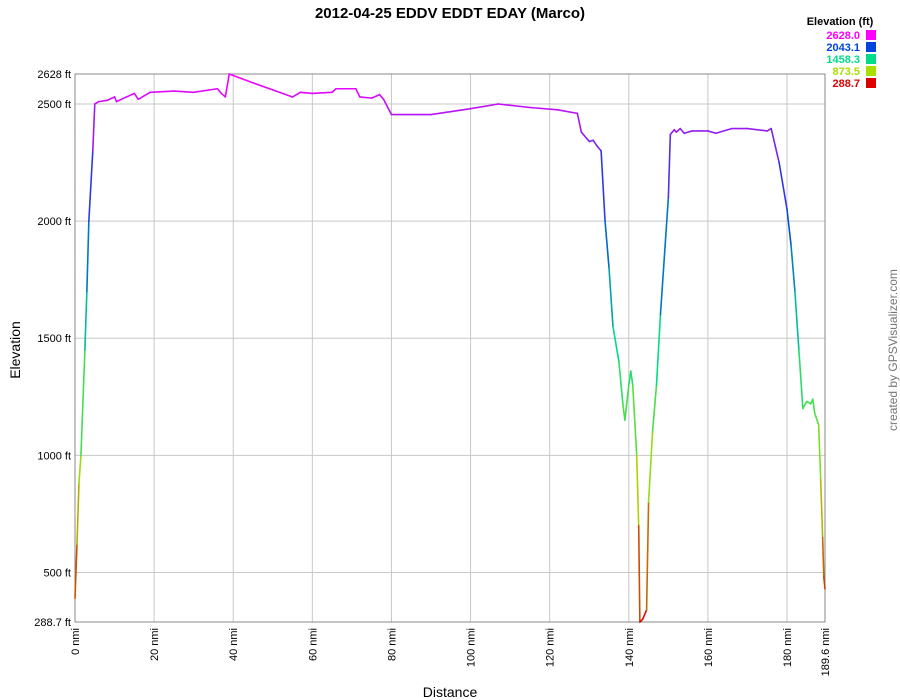  What do you see at coordinates (54, 222) in the screenshot?
I see `y-tick-label: 2000 ft` at bounding box center [54, 222].